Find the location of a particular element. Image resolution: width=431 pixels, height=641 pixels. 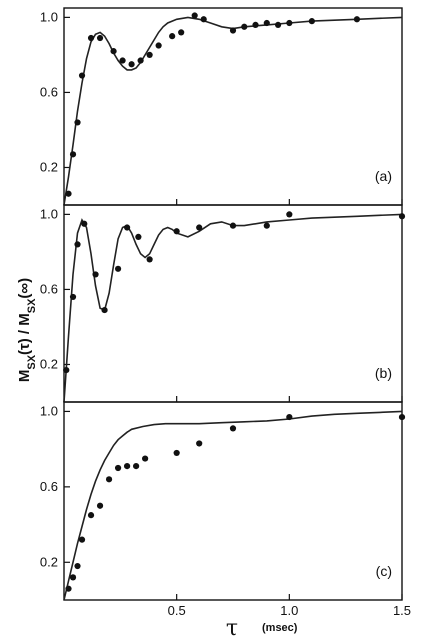

panel-a-ytick-label-2: 1.0 is located at coordinates (49, 16).